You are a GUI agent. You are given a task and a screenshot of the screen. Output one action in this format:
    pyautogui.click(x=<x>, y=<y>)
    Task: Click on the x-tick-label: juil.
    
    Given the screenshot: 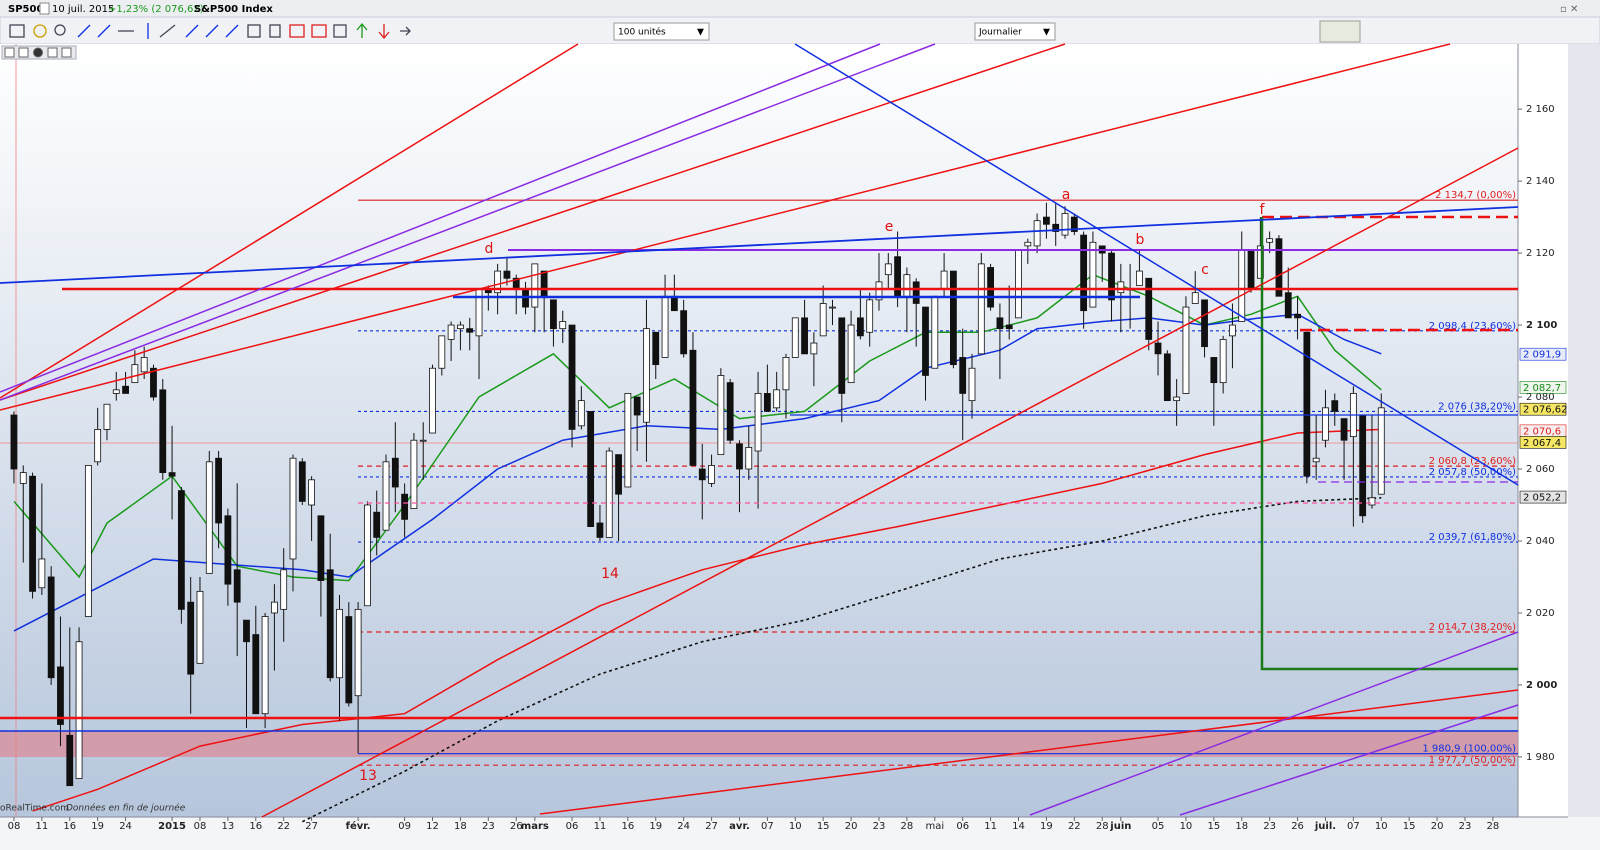 What is the action you would take?
    pyautogui.click(x=1325, y=826)
    